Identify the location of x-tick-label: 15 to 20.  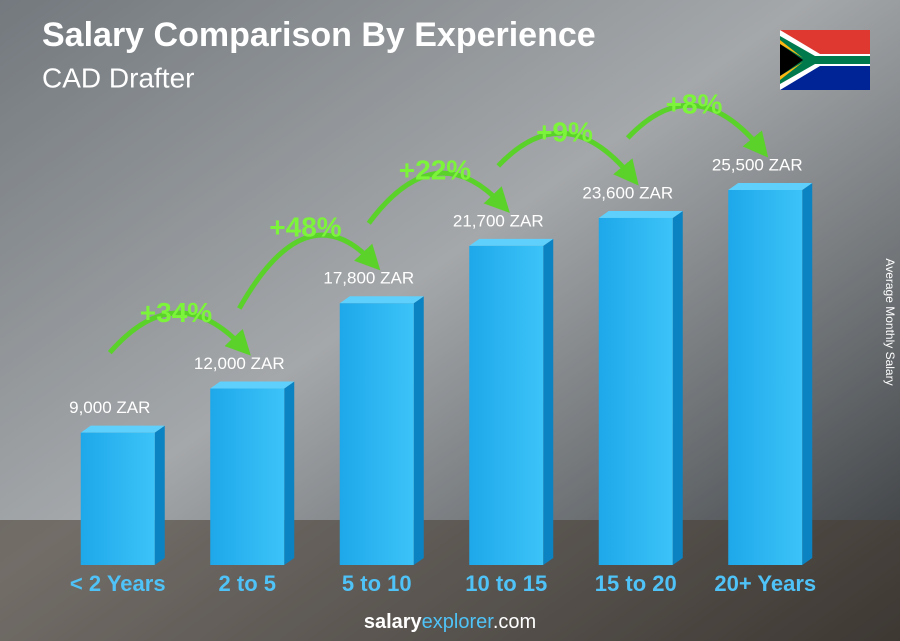
(636, 583).